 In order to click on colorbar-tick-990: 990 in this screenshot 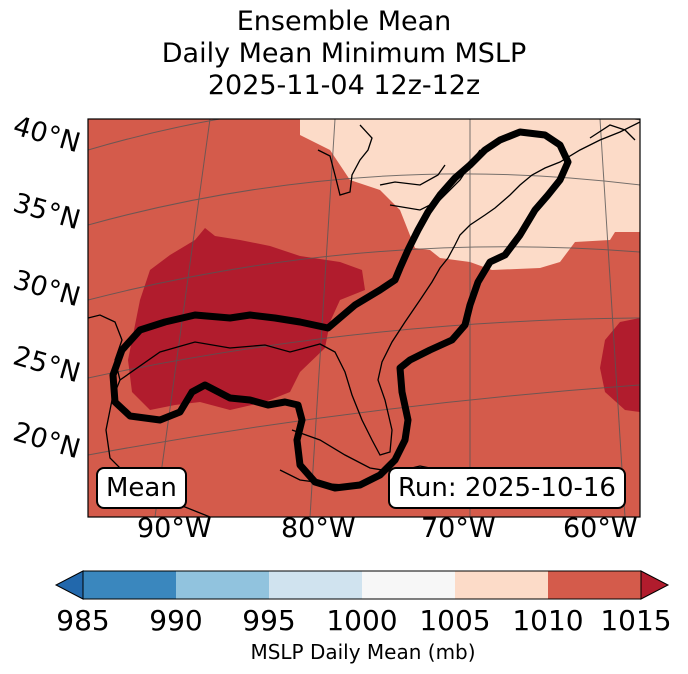, I will do `click(176, 620)`.